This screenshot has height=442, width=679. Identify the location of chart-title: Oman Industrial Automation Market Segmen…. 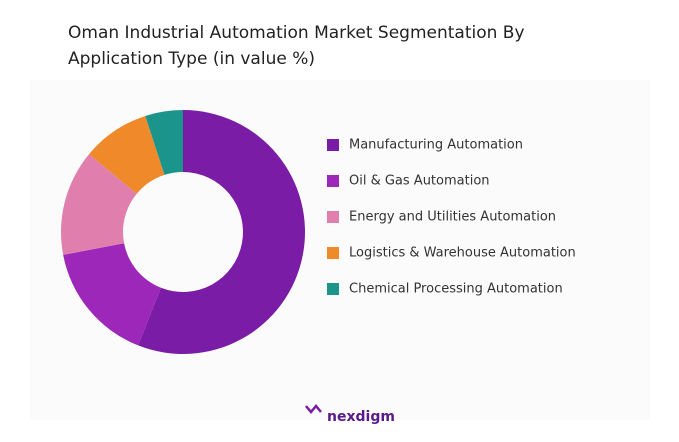
(296, 46).